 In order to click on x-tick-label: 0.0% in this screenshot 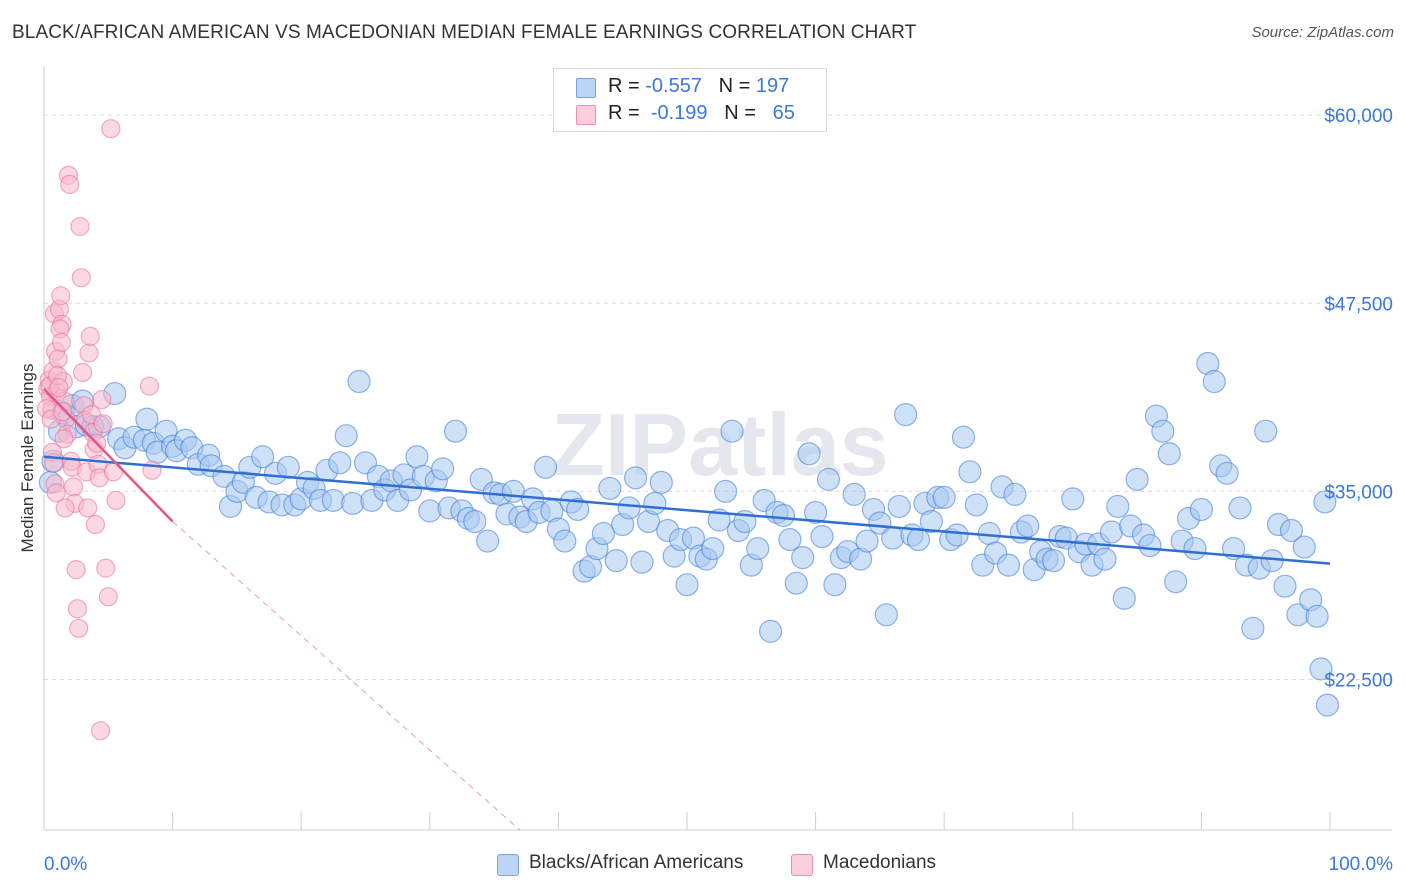, I will do `click(65, 864)`.